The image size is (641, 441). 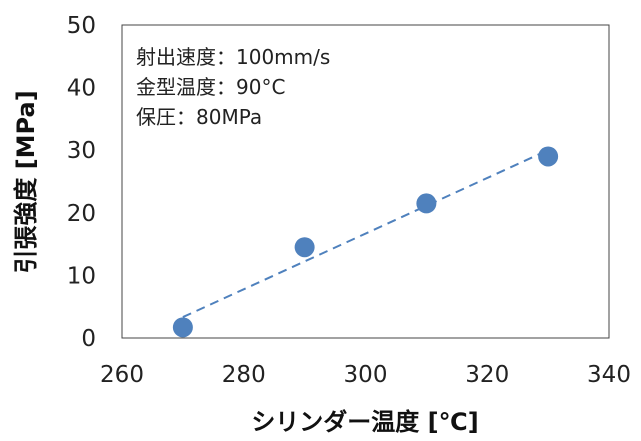 What do you see at coordinates (81, 214) in the screenshot?
I see `y-tick-label: 20` at bounding box center [81, 214].